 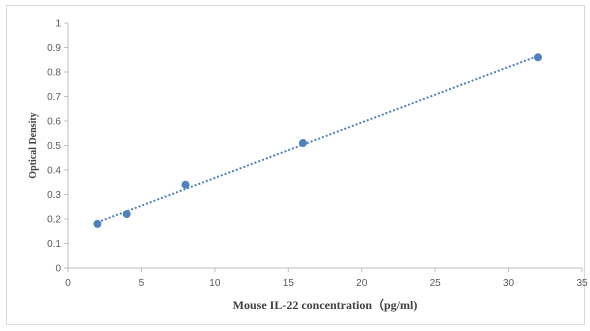 I want to click on x-tick-label: 15, so click(x=289, y=283).